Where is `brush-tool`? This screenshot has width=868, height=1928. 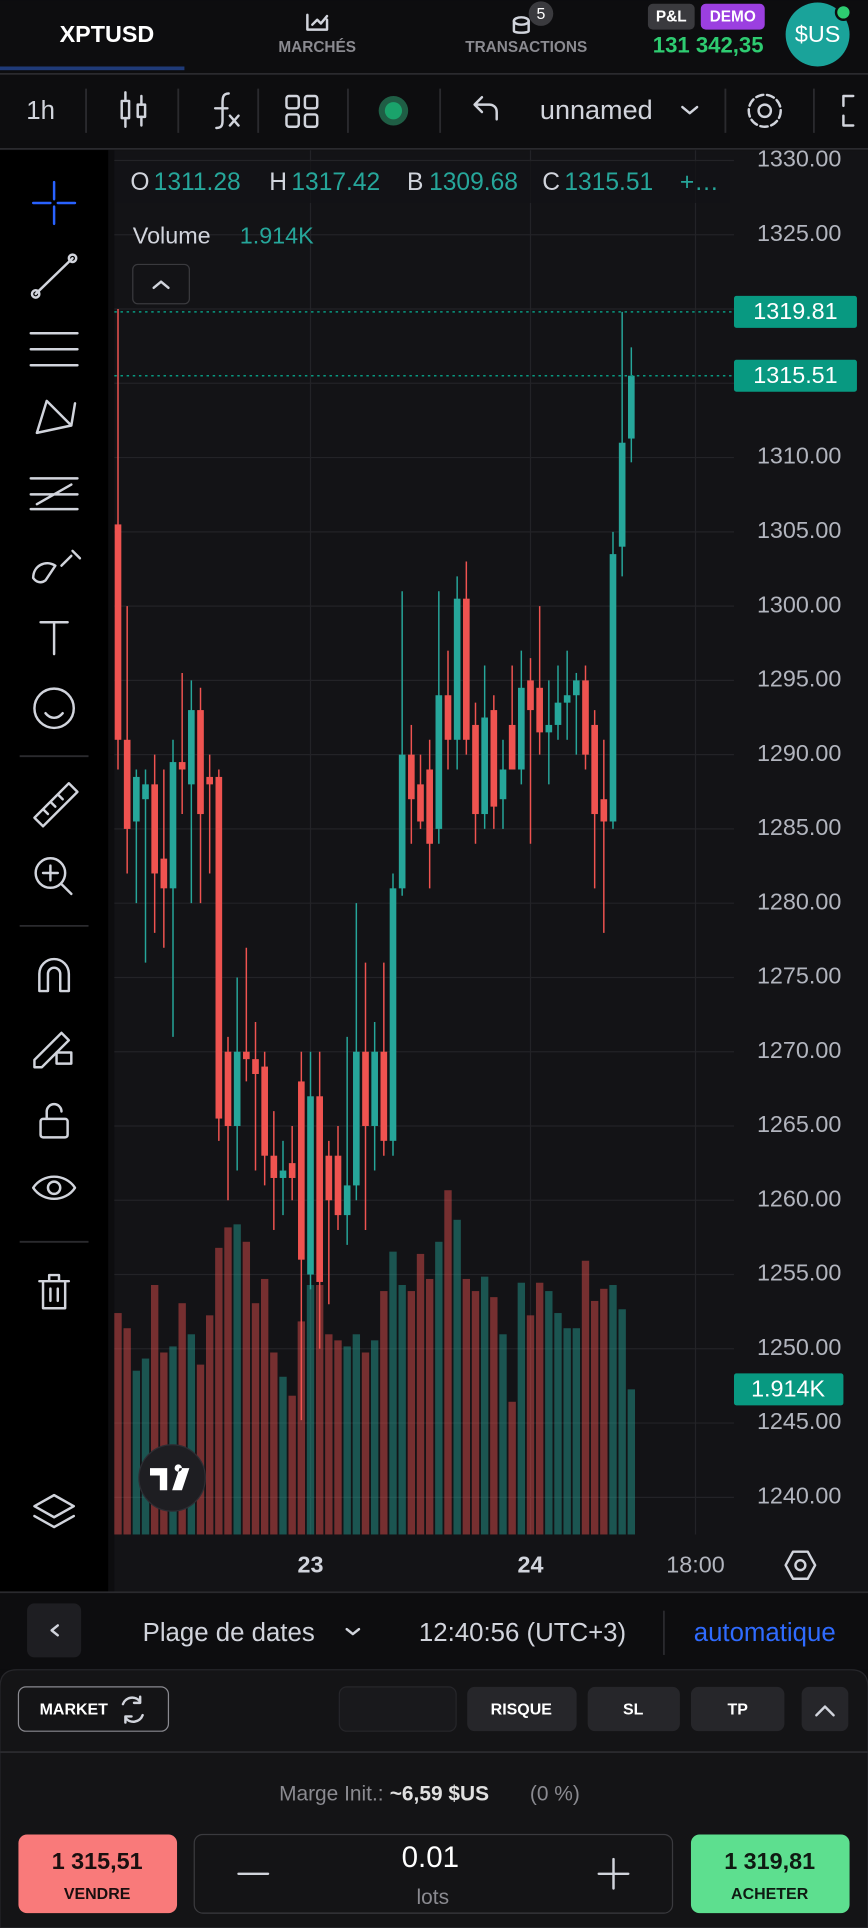
brush-tool is located at coordinates (56, 566).